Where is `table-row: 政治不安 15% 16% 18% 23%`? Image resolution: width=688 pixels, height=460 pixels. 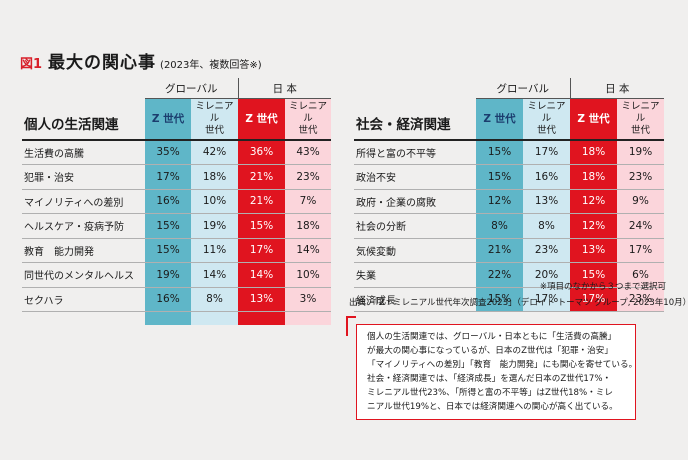
table-row: 政治不安 15% 16% 18% 23% is located at coordinates (509, 177).